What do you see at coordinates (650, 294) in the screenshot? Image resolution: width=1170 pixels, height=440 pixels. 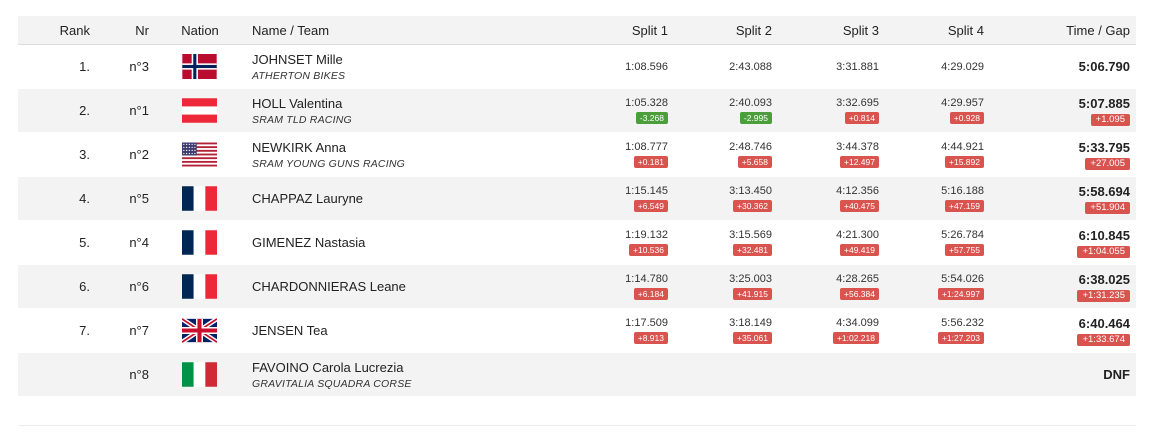 I see `split-gap-badge: +6.184` at bounding box center [650, 294].